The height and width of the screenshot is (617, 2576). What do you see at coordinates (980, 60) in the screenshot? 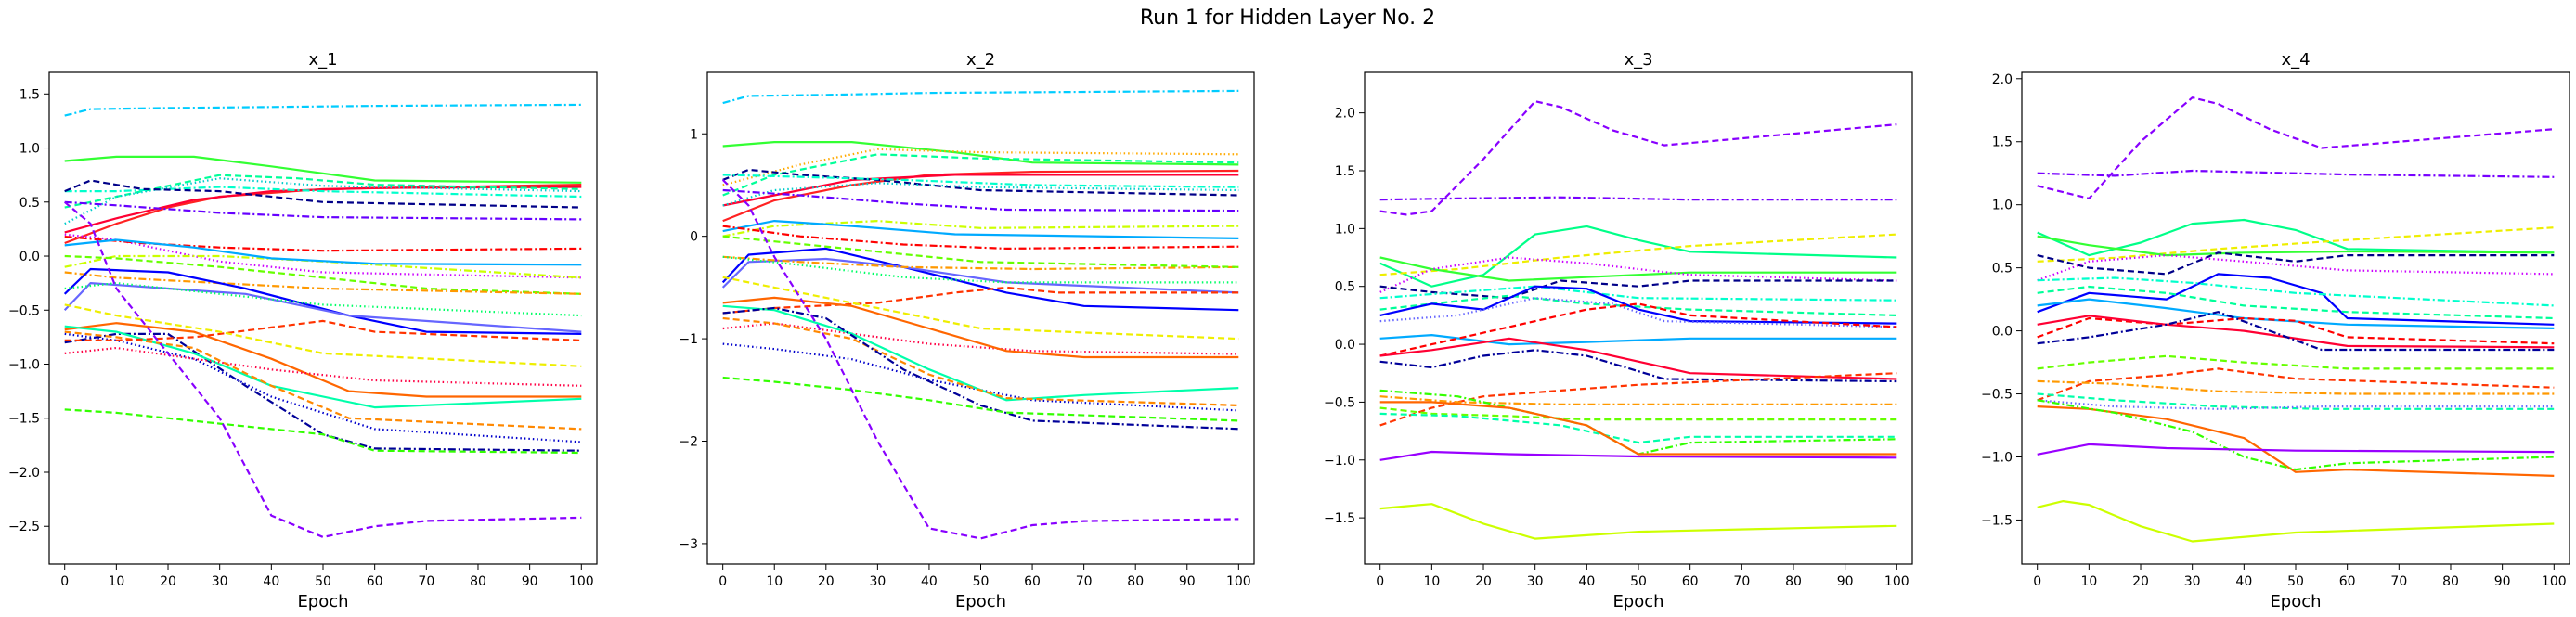
I see `subplot-title: x_2` at bounding box center [980, 60].